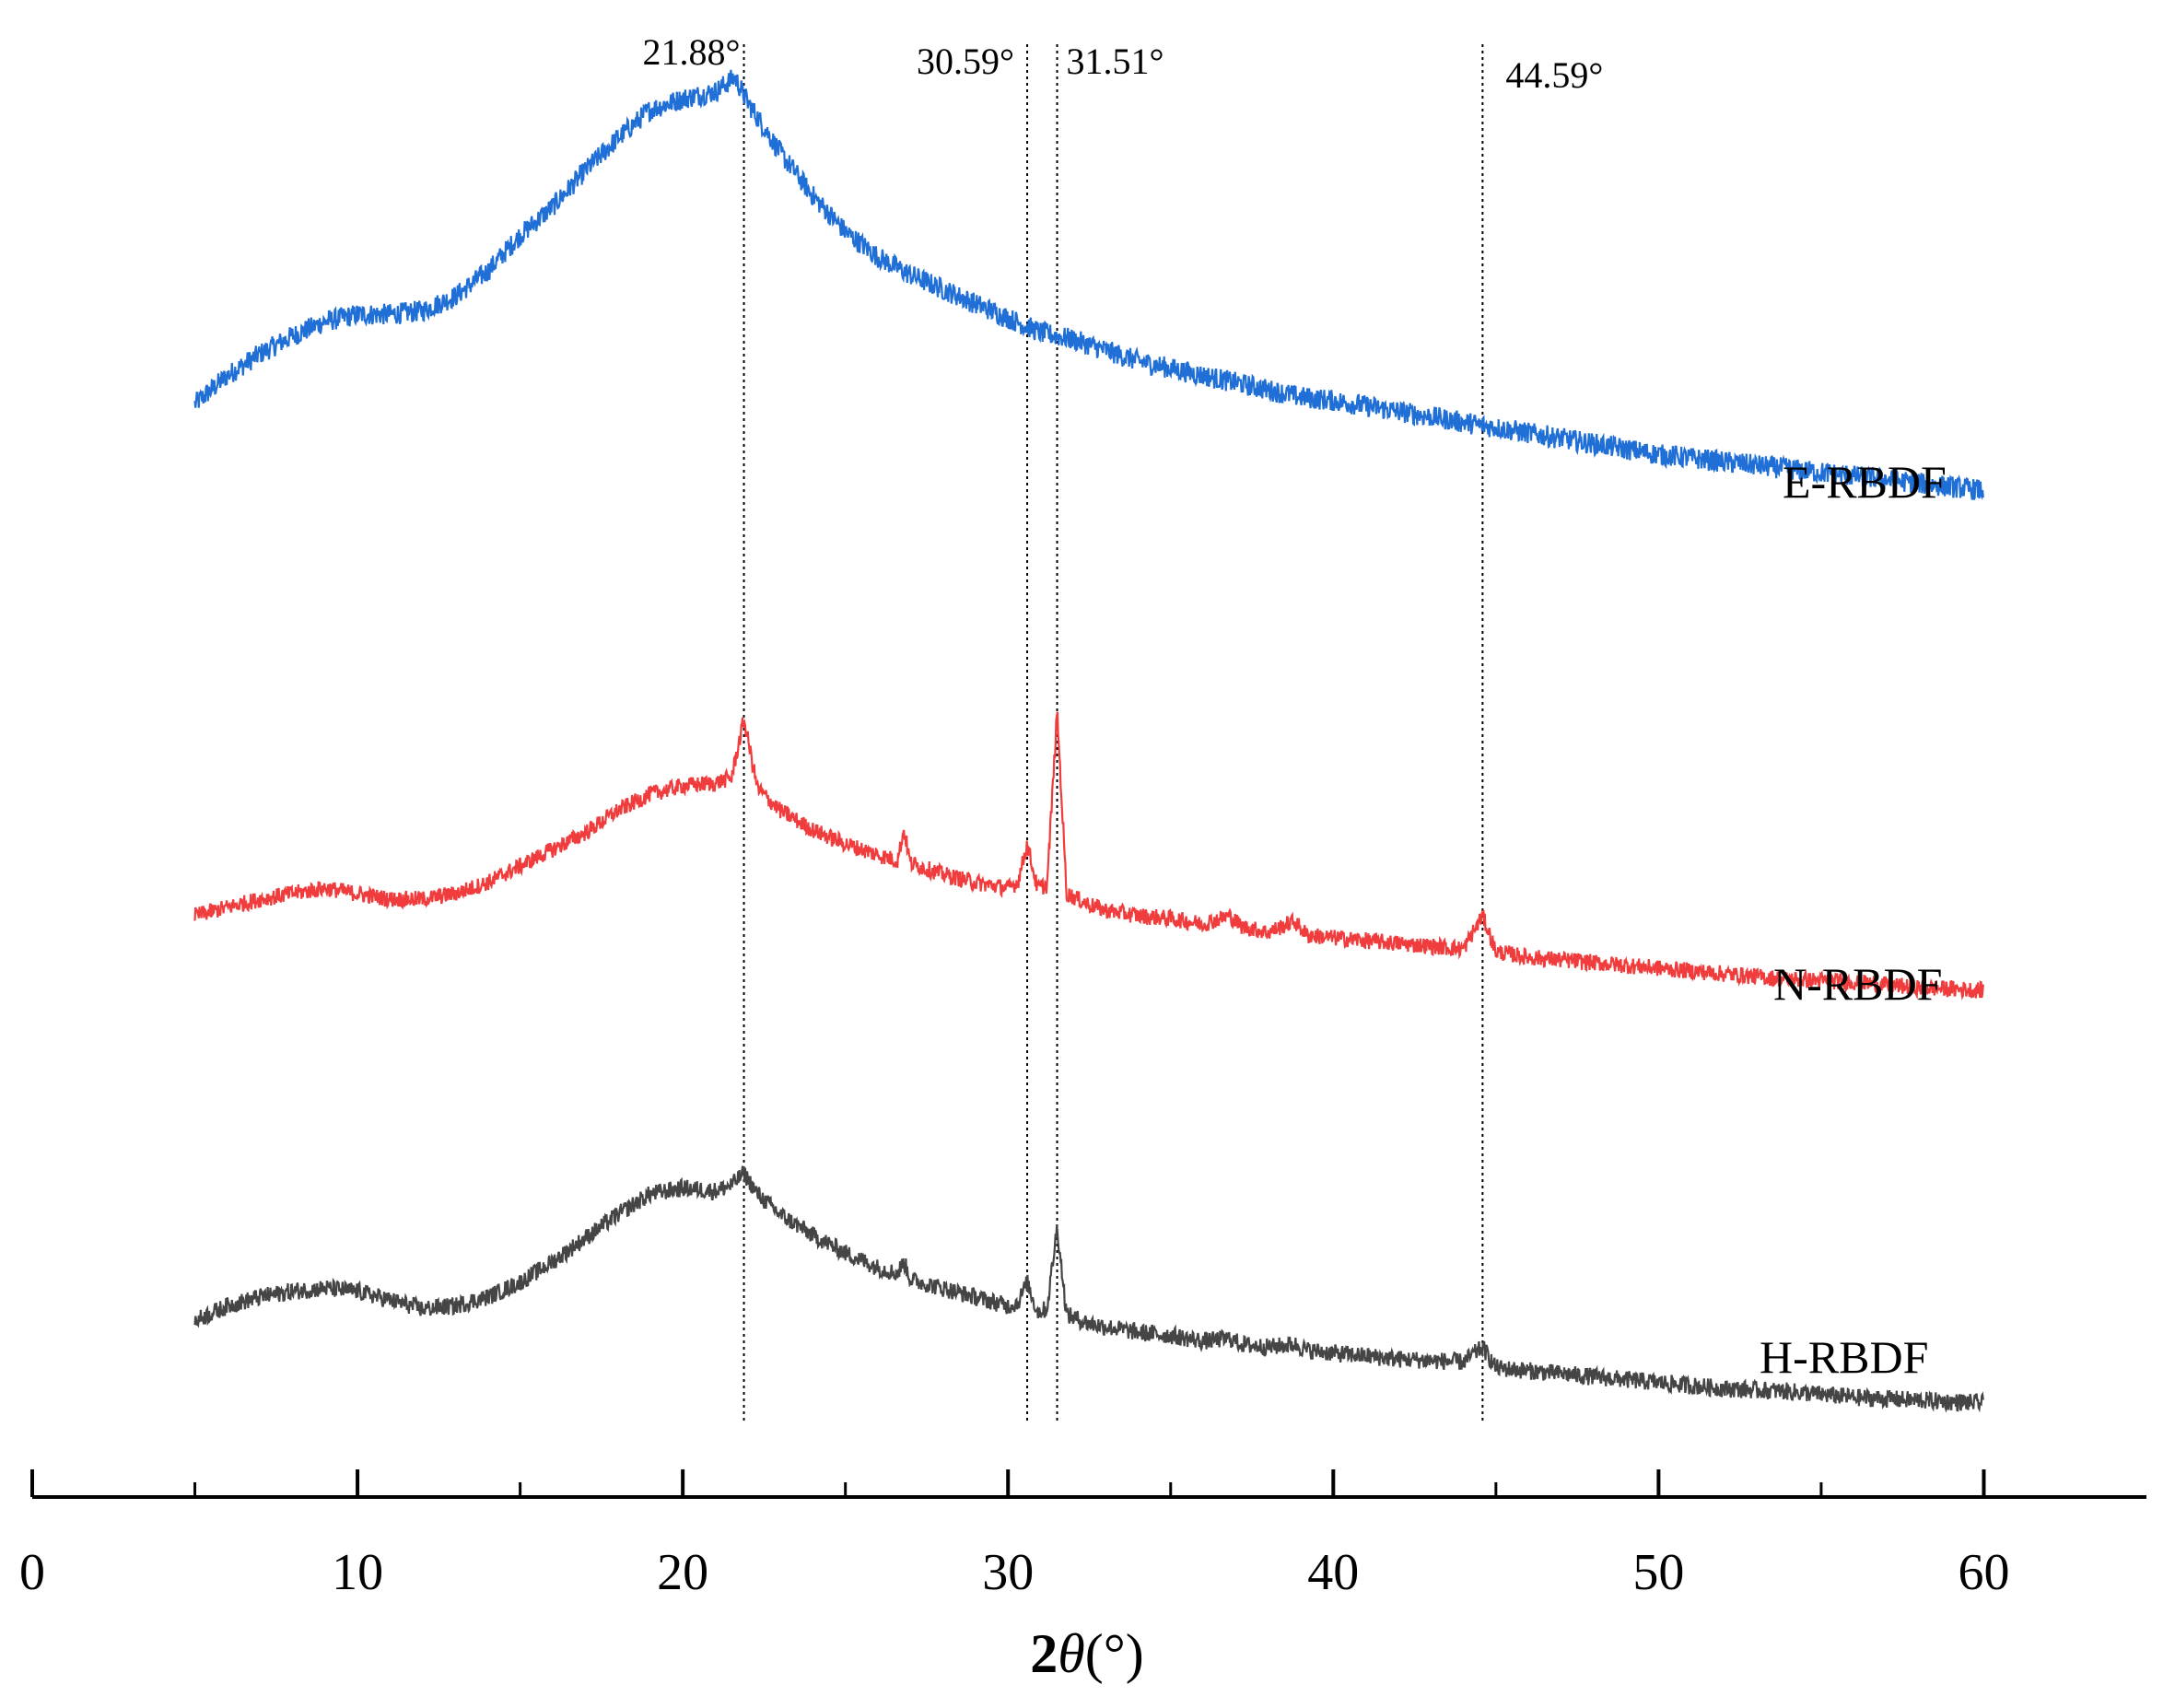  What do you see at coordinates (682, 1572) in the screenshot?
I see `x-tick-label: 20` at bounding box center [682, 1572].